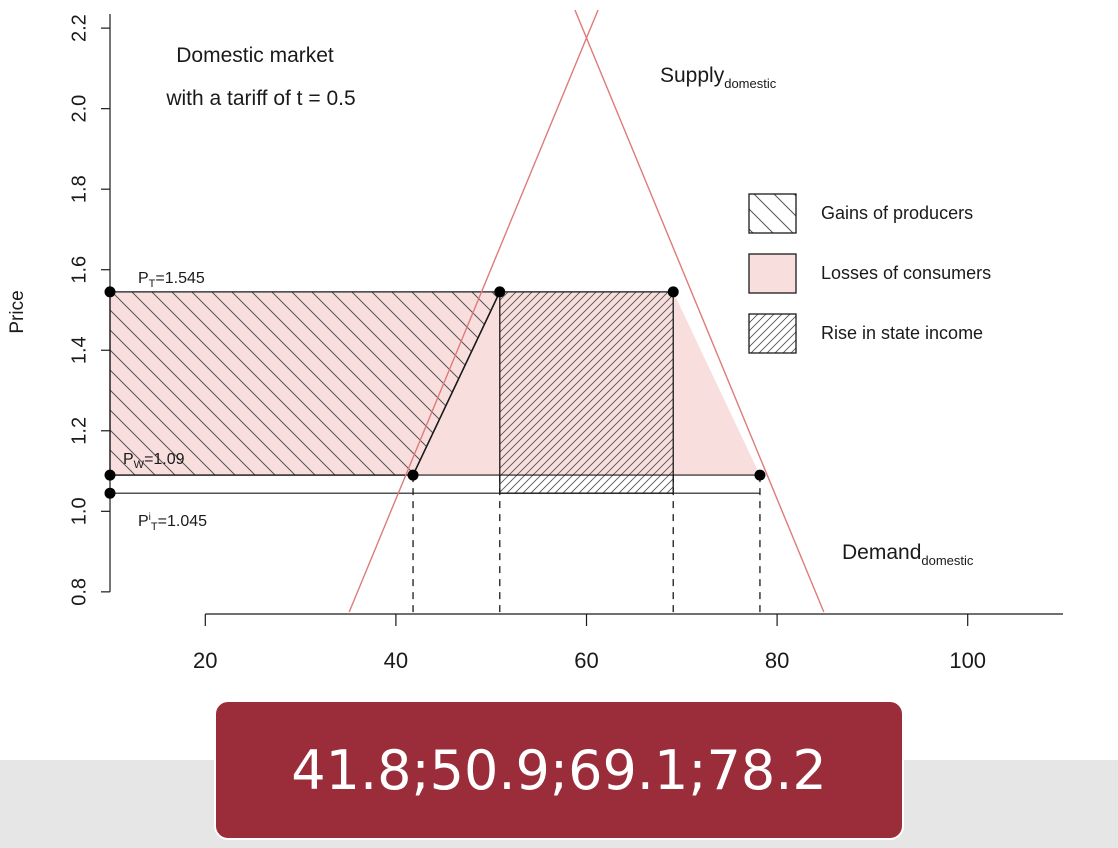 Image resolution: width=1118 pixels, height=848 pixels. What do you see at coordinates (881, 552) in the screenshot?
I see `demand-label-text: Demand` at bounding box center [881, 552].